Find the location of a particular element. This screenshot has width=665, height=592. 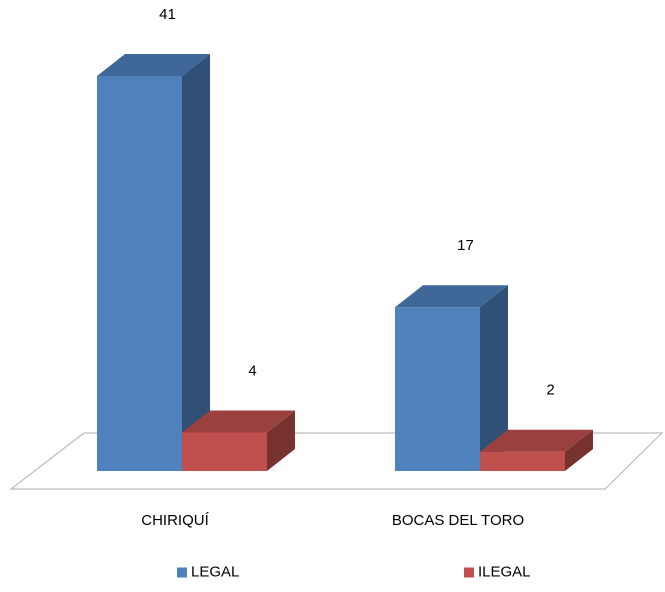

legend-item-ilegal: ILEGAL is located at coordinates (497, 572).